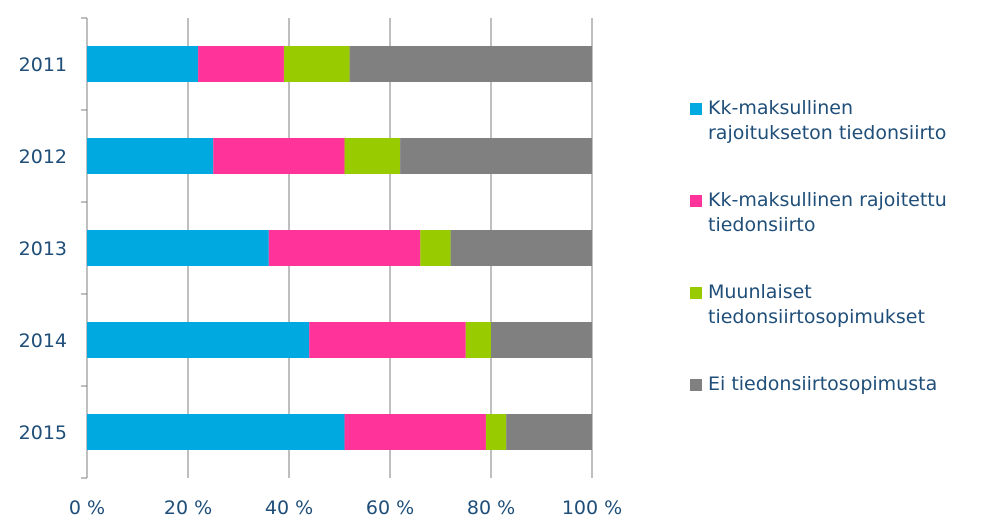 Image resolution: width=1004 pixels, height=532 pixels. Describe the element at coordinates (491, 508) in the screenshot. I see `x-tick-label-4: 80 %` at that location.